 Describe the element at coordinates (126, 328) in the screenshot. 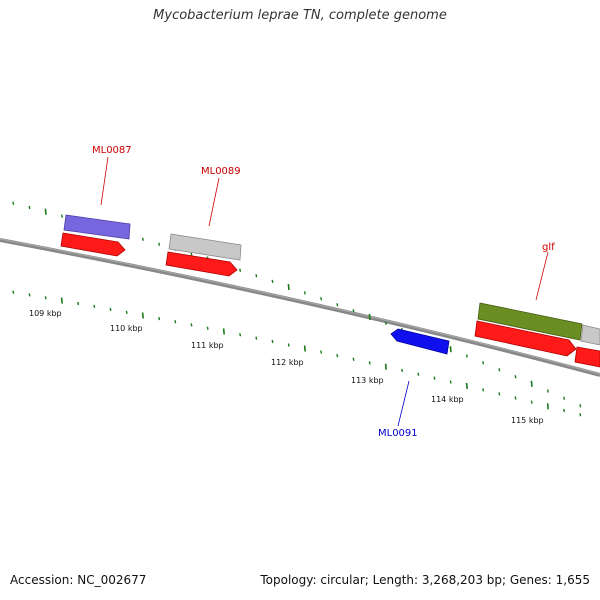

I see `scale-label-110: 110 kbp` at that location.